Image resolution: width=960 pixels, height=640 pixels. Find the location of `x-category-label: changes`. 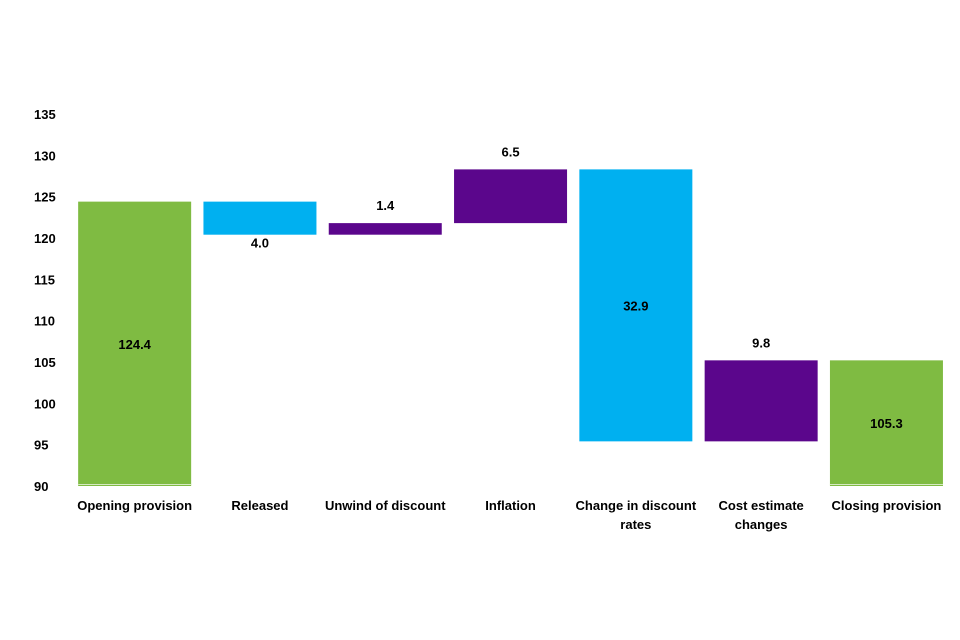

x-category-label: changes is located at coordinates (761, 524).